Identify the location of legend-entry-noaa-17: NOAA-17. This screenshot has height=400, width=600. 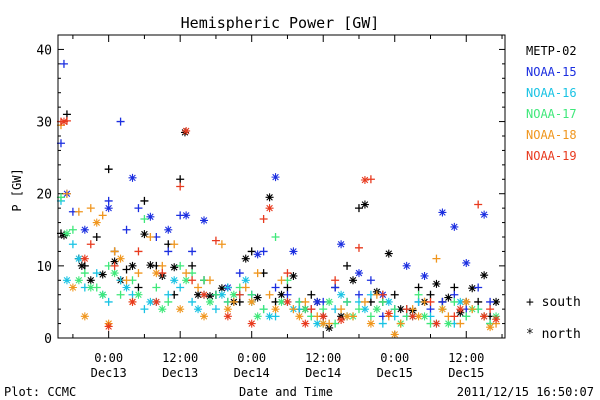
(551, 114).